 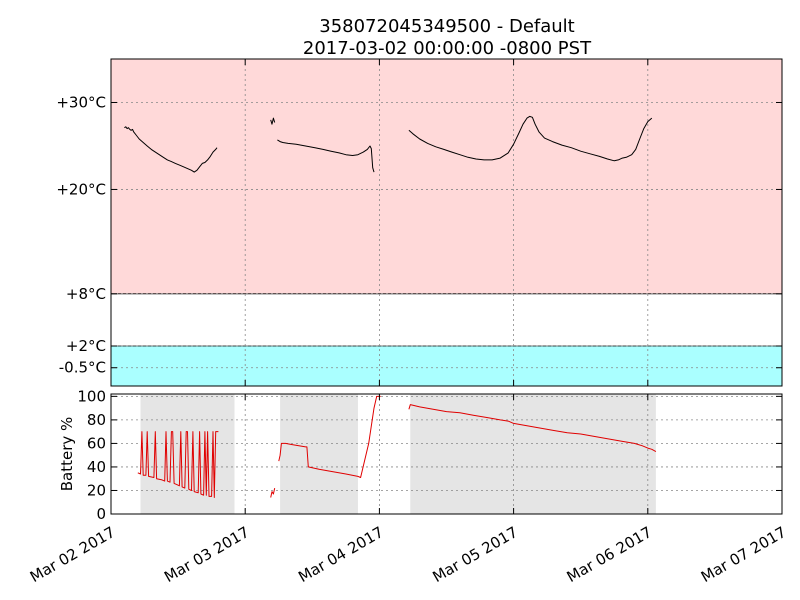 What do you see at coordinates (96, 467) in the screenshot?
I see `y-tick-label: 40` at bounding box center [96, 467].